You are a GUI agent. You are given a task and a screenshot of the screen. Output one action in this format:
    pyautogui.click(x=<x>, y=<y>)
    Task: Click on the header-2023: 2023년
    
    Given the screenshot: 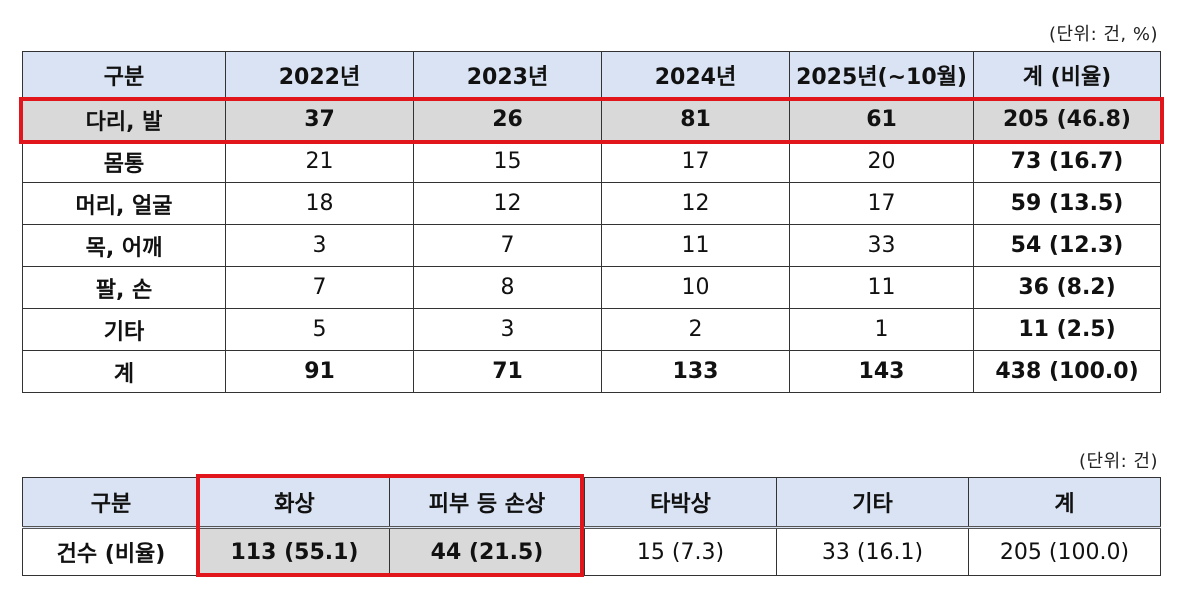 What is the action you would take?
    pyautogui.click(x=507, y=75)
    